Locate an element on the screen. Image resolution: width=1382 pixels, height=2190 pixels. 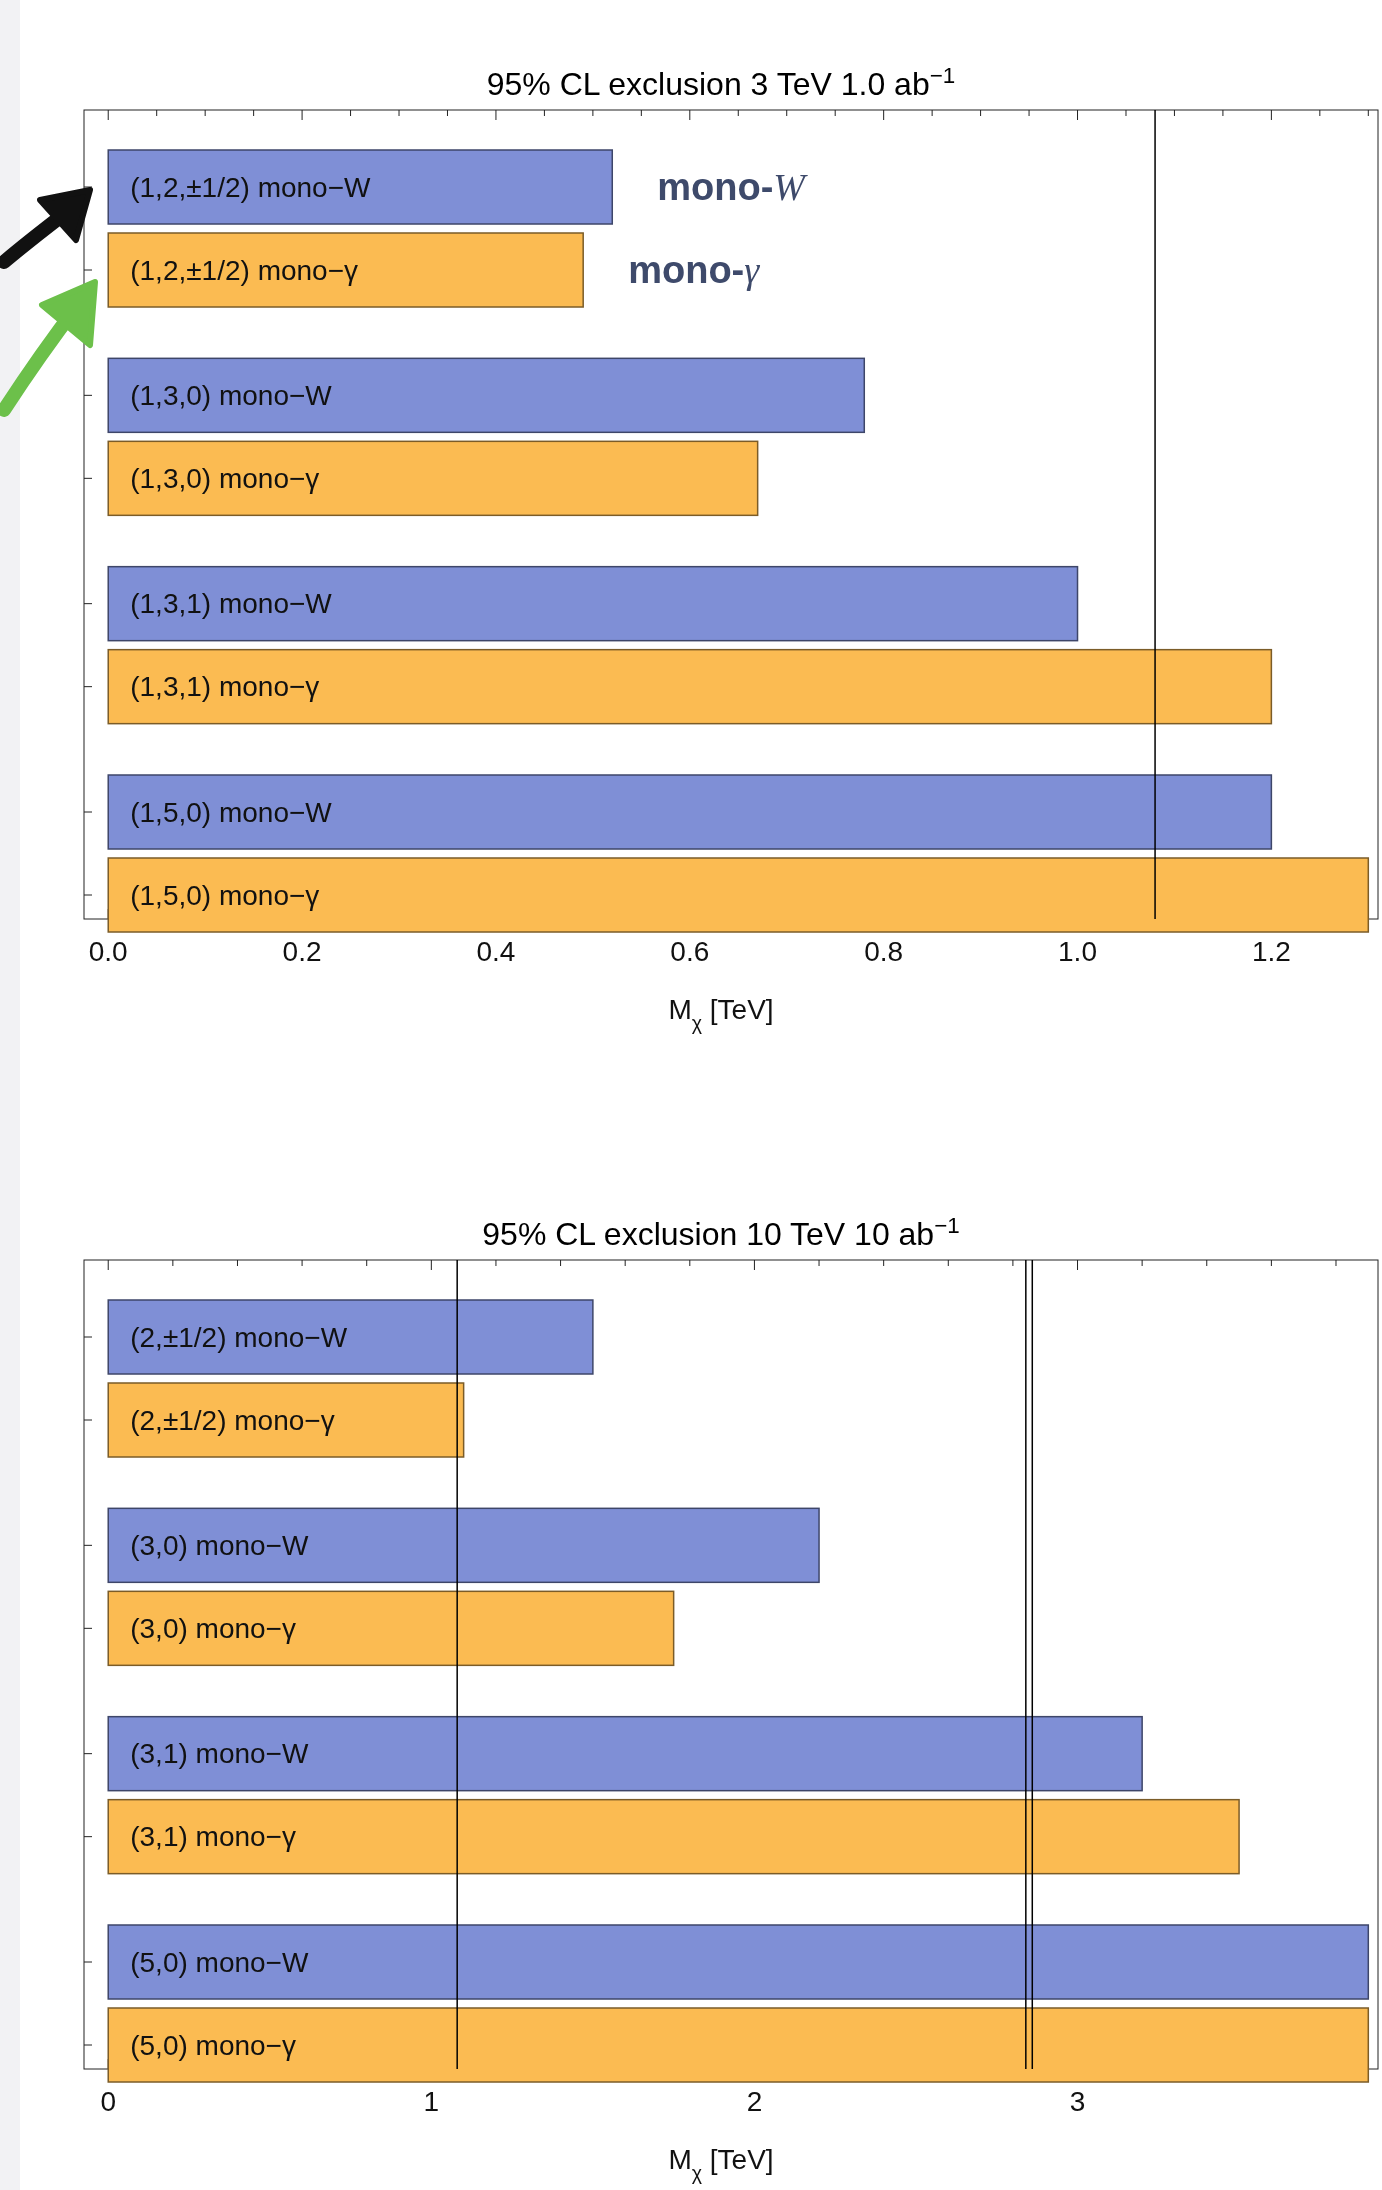
category-label: (2,±1/2) mono−W is located at coordinates (239, 1337).